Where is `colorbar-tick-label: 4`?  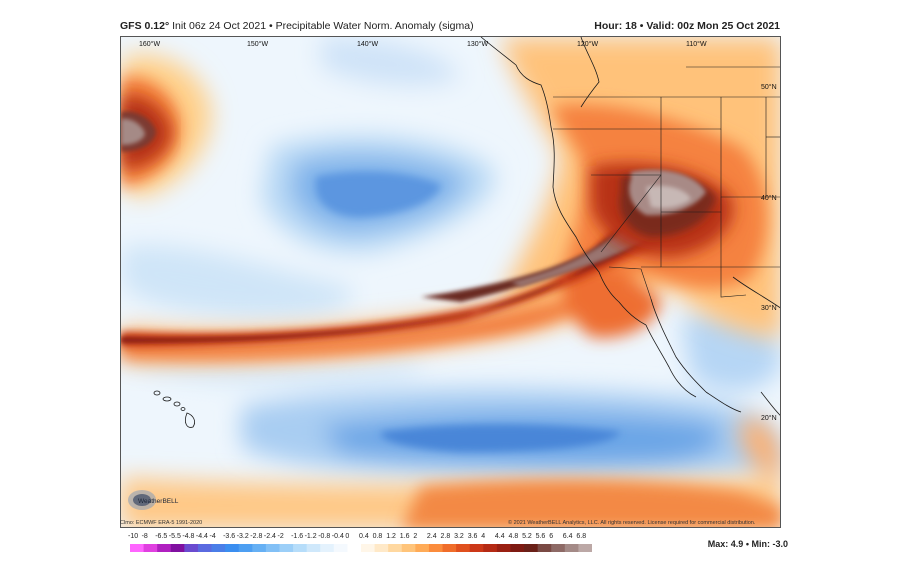 colorbar-tick-label: 4 is located at coordinates (483, 536).